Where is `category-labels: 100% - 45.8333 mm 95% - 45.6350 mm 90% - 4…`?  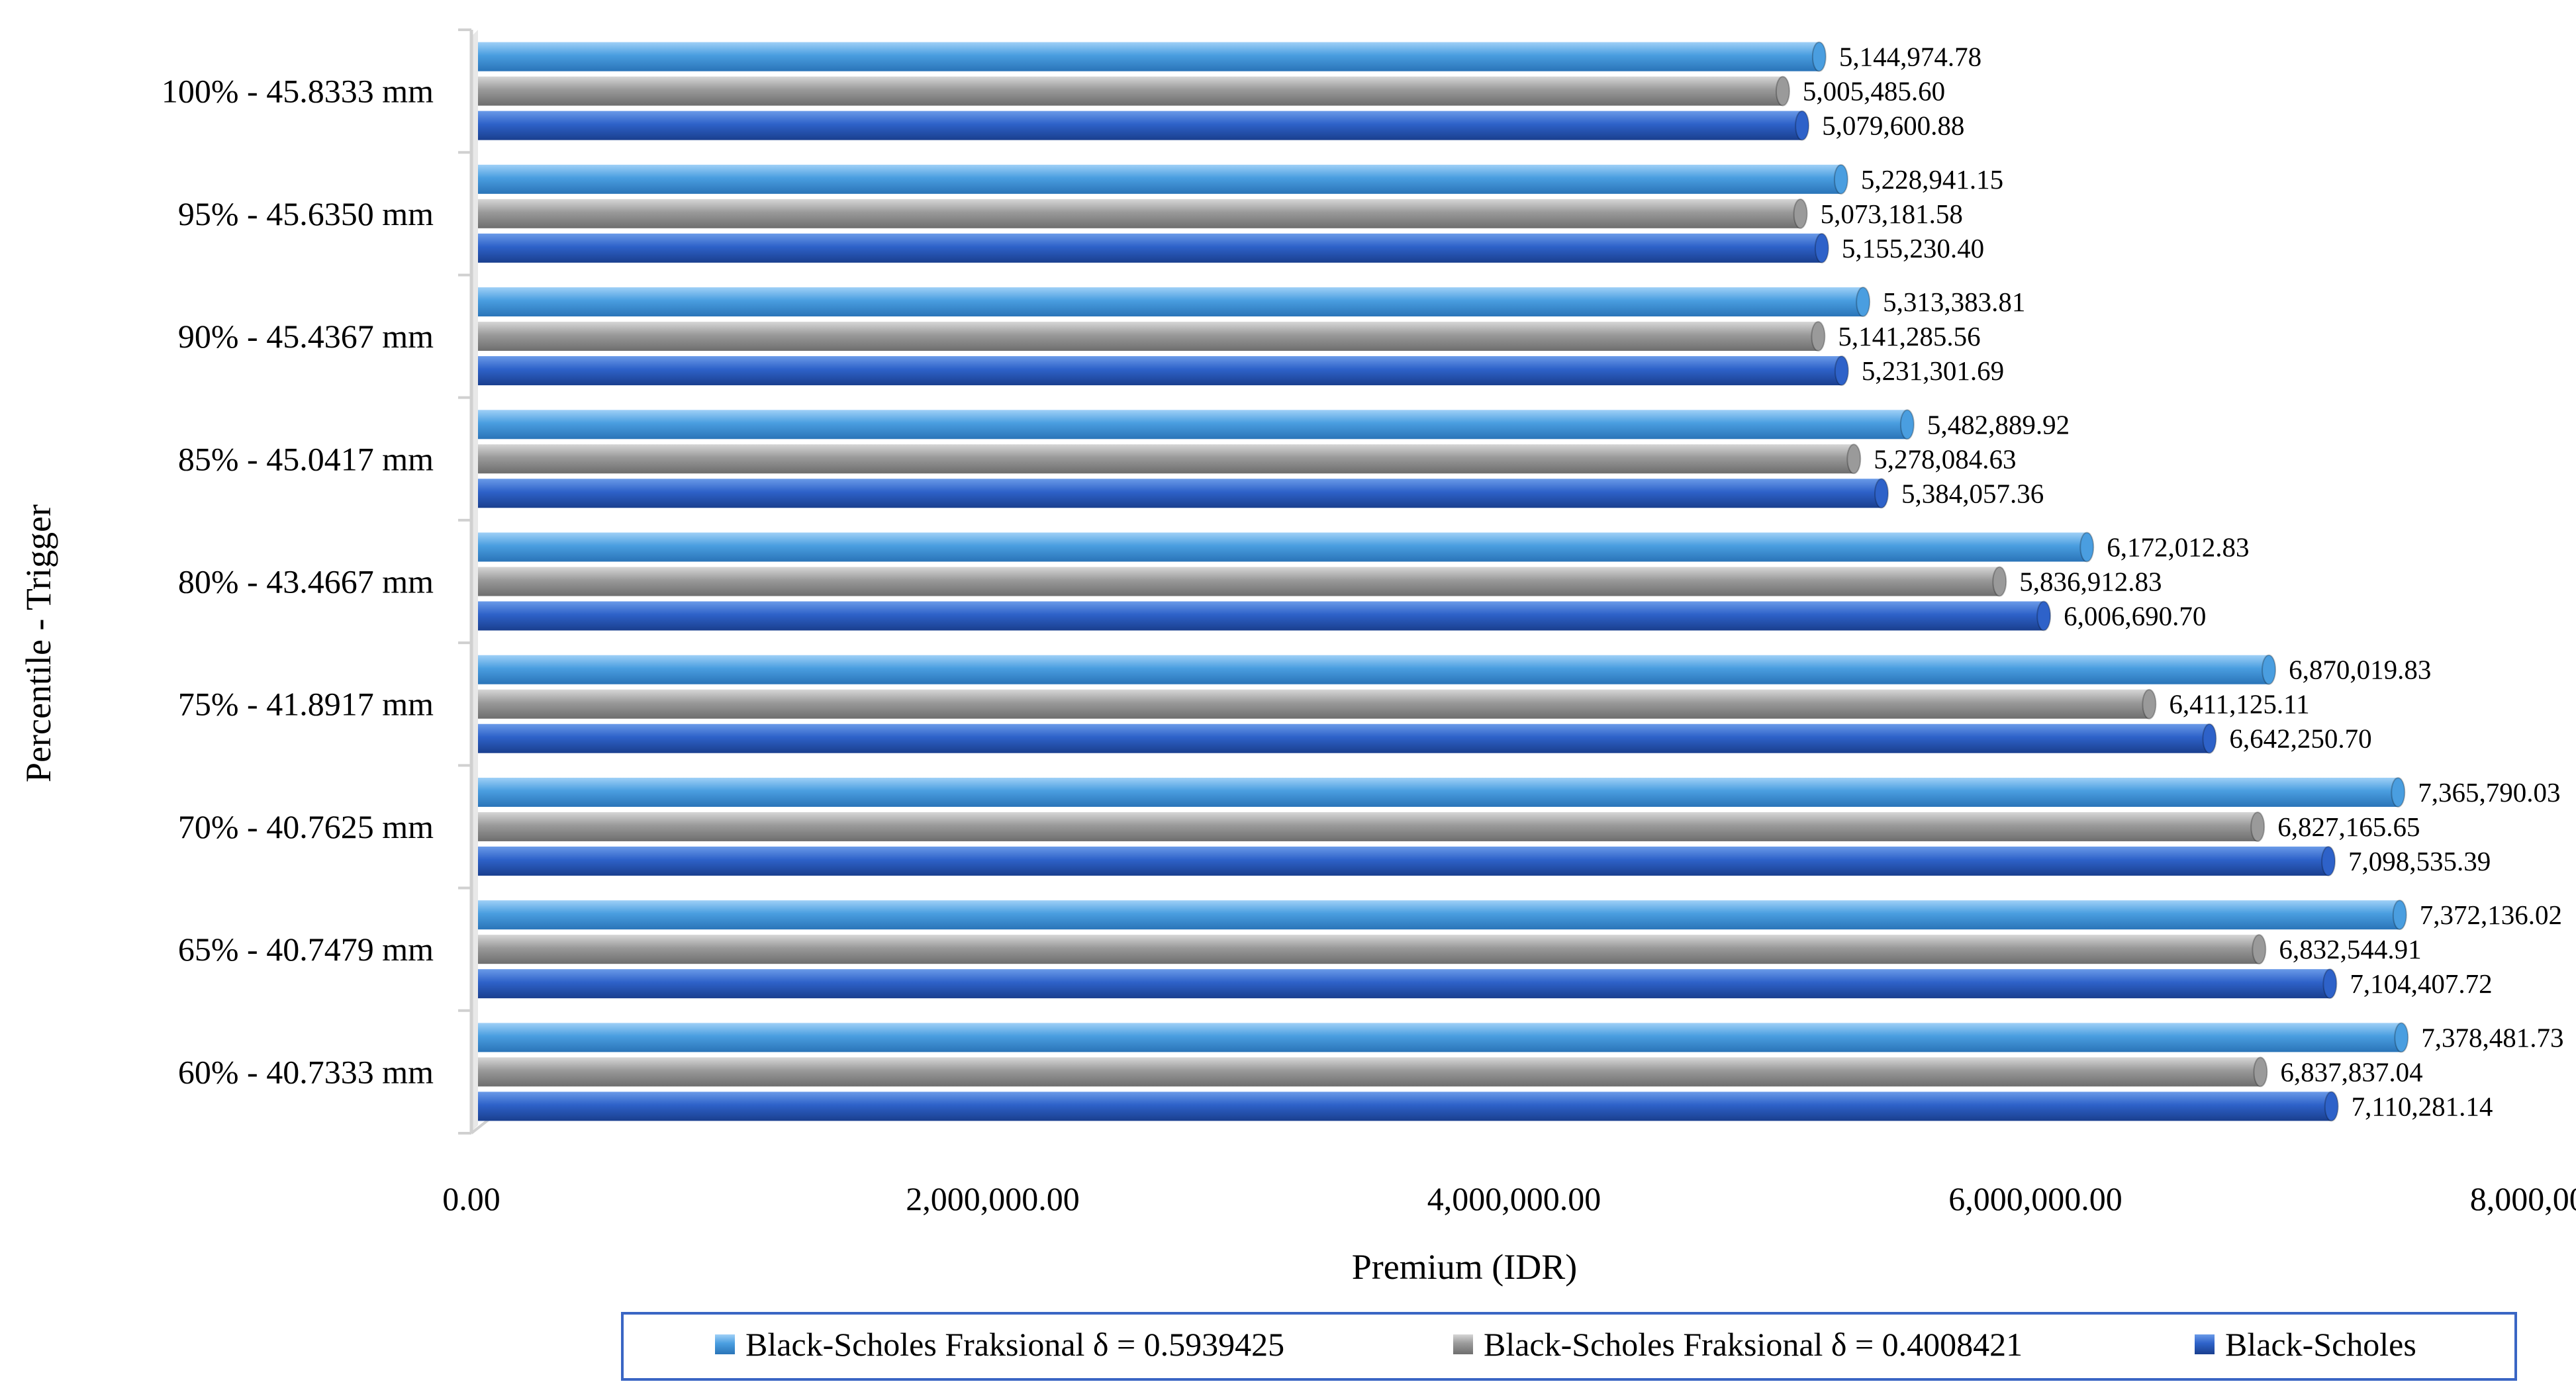
category-labels: 100% - 45.8333 mm 95% - 45.6350 mm 90% - 4… is located at coordinates (298, 582).